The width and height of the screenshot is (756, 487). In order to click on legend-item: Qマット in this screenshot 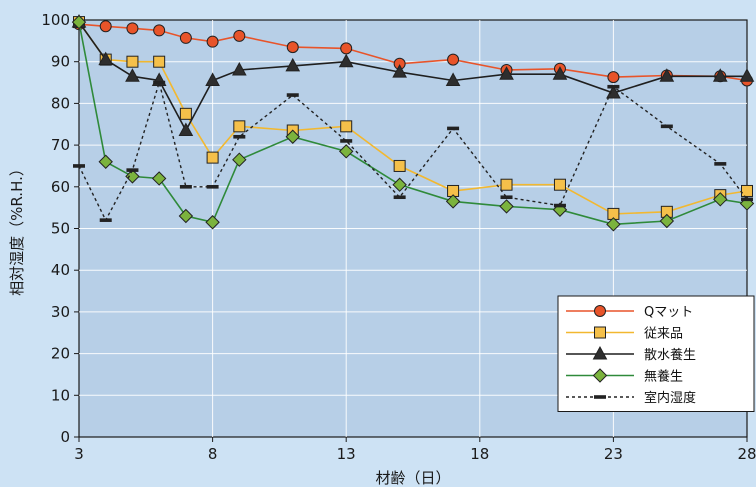, I will do `click(629, 312)`.